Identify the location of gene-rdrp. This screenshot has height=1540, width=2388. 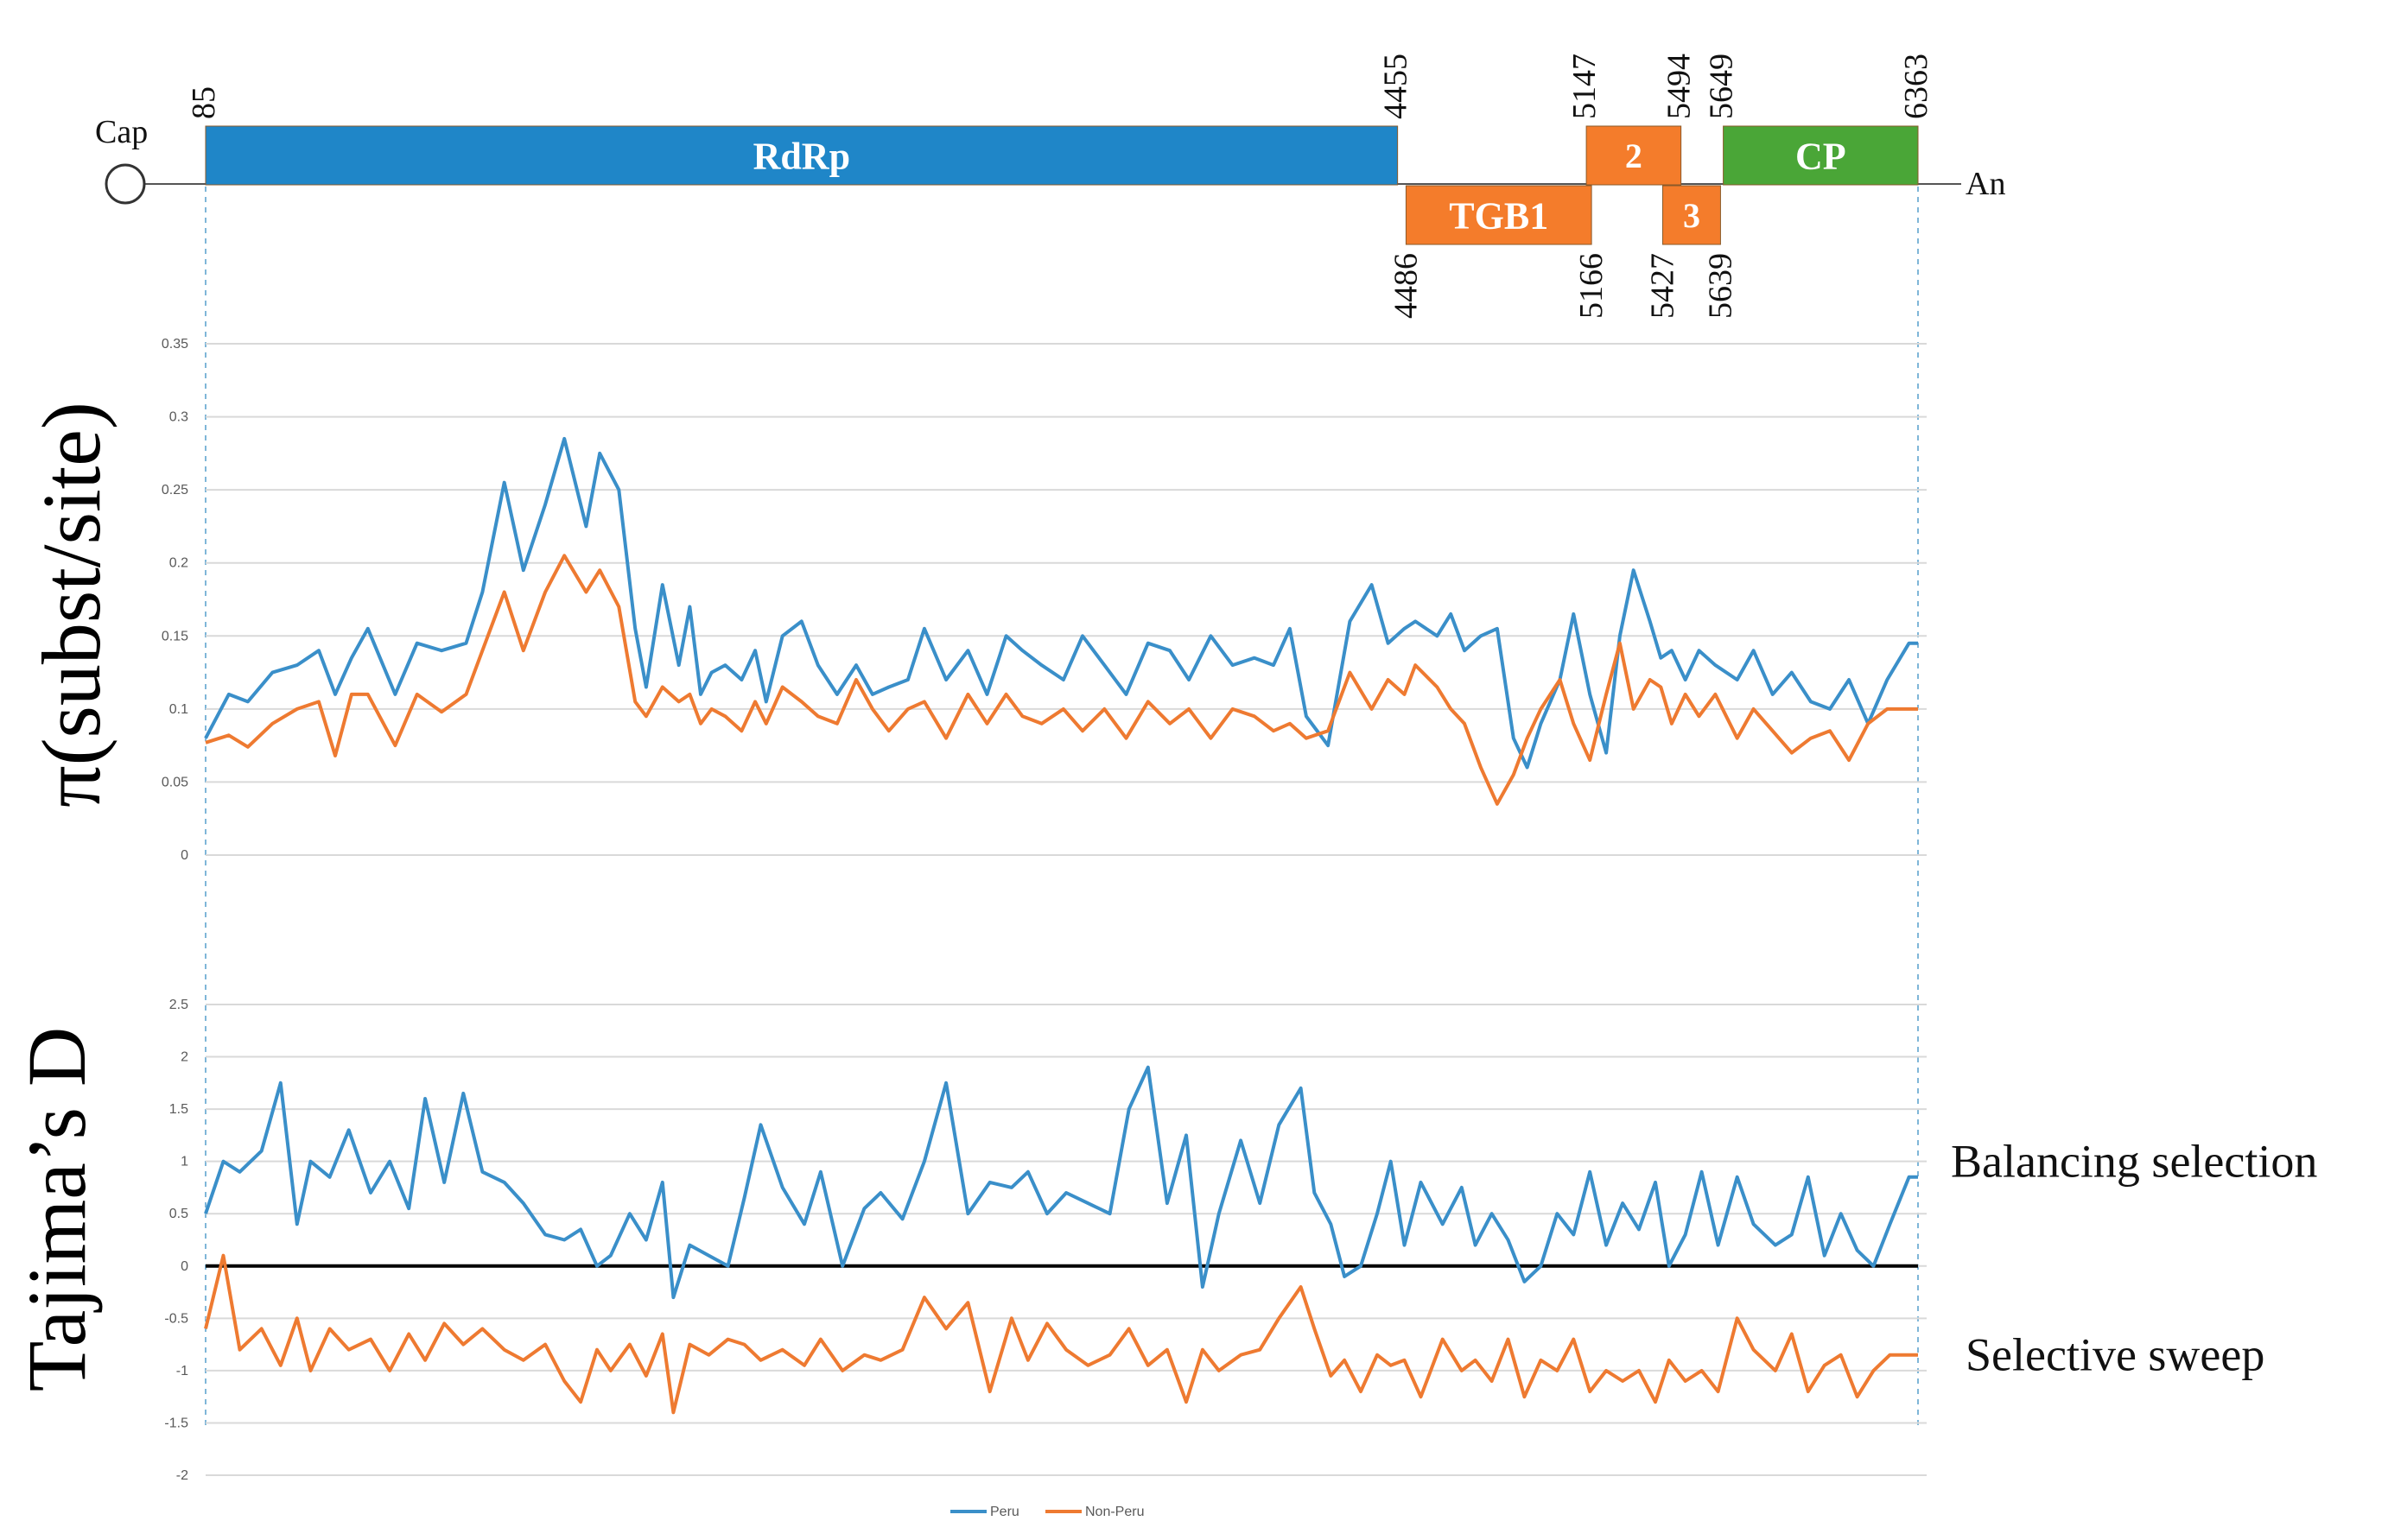
(802, 156).